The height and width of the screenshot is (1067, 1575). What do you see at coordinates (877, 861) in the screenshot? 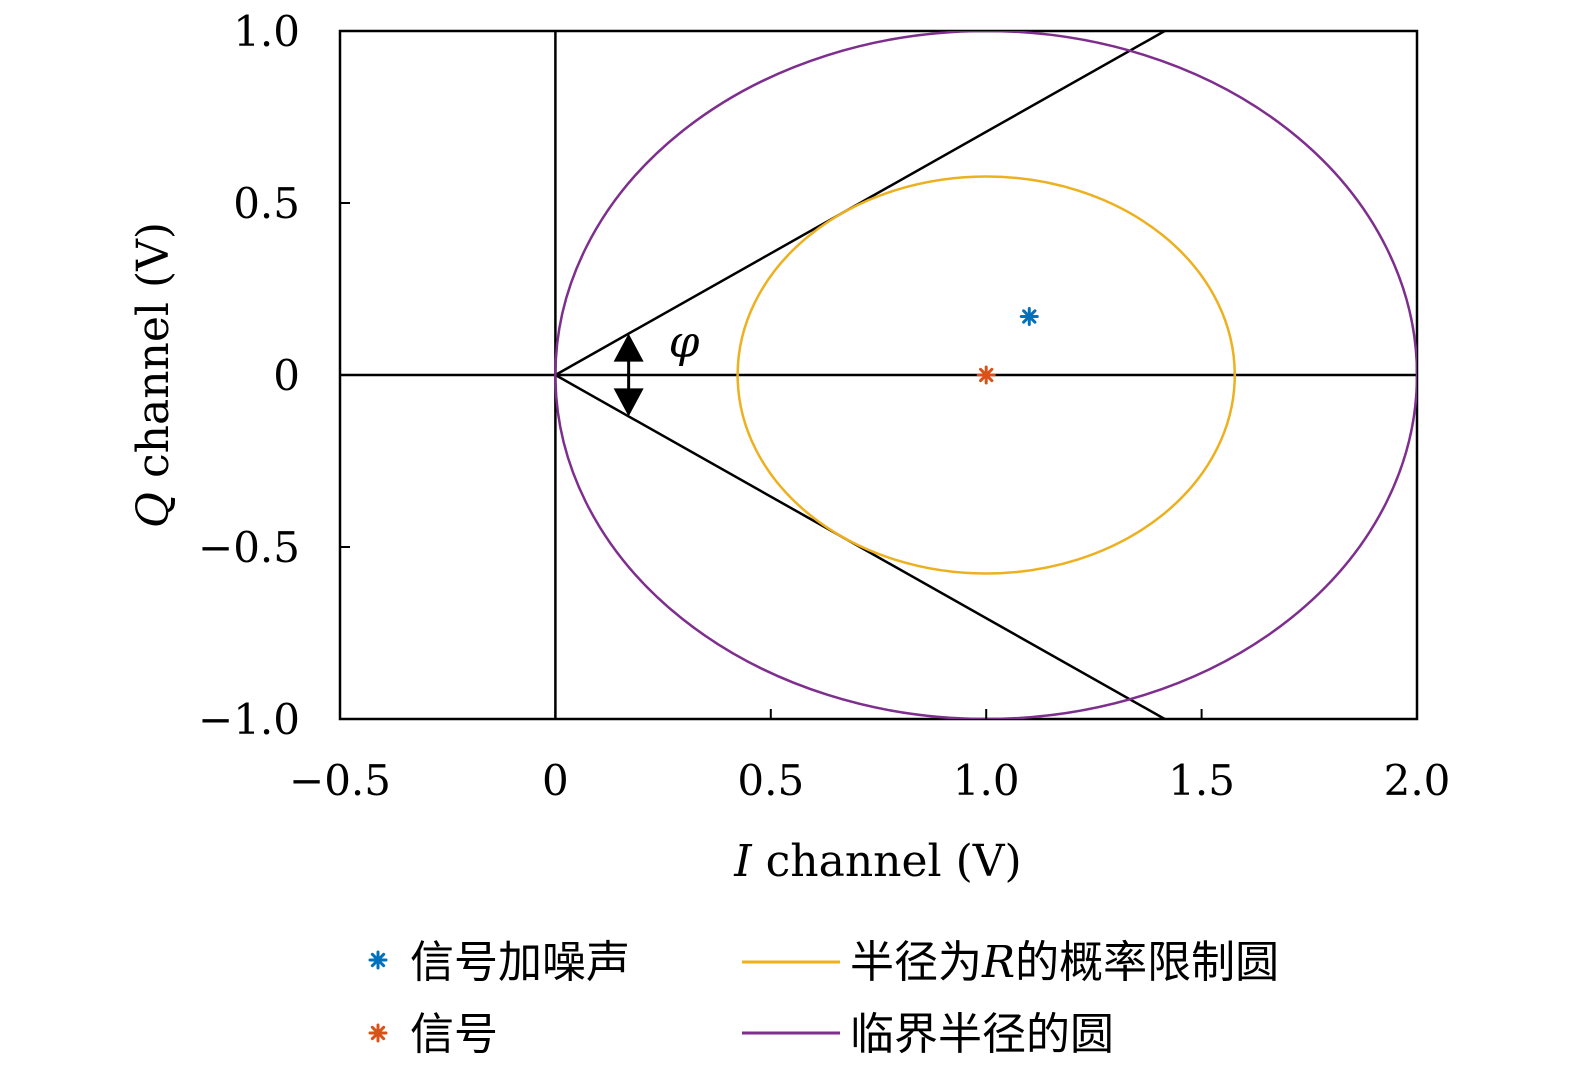
I see `x-axis-label: I channel (V)` at bounding box center [877, 861].